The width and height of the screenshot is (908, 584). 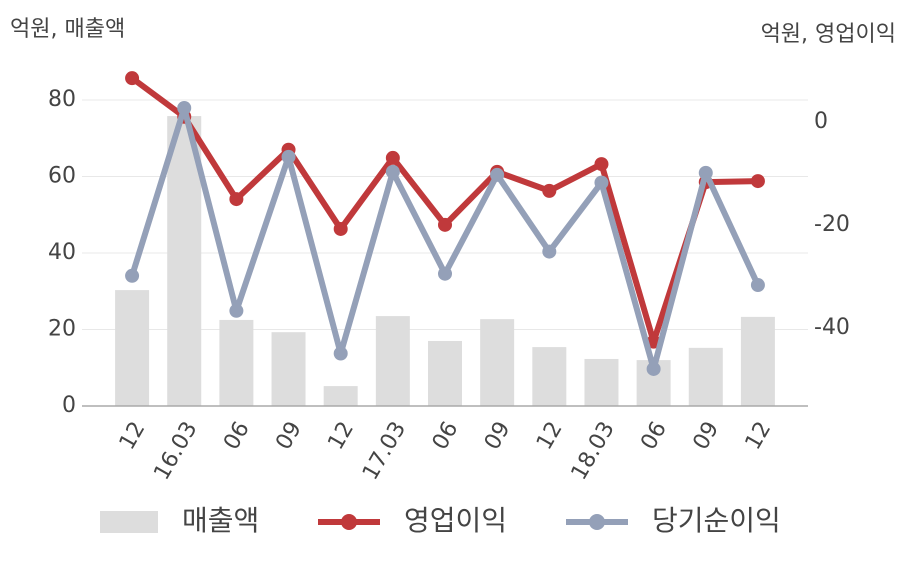 I want to click on y-axis-label: 억원, 매출액, so click(x=67, y=29).